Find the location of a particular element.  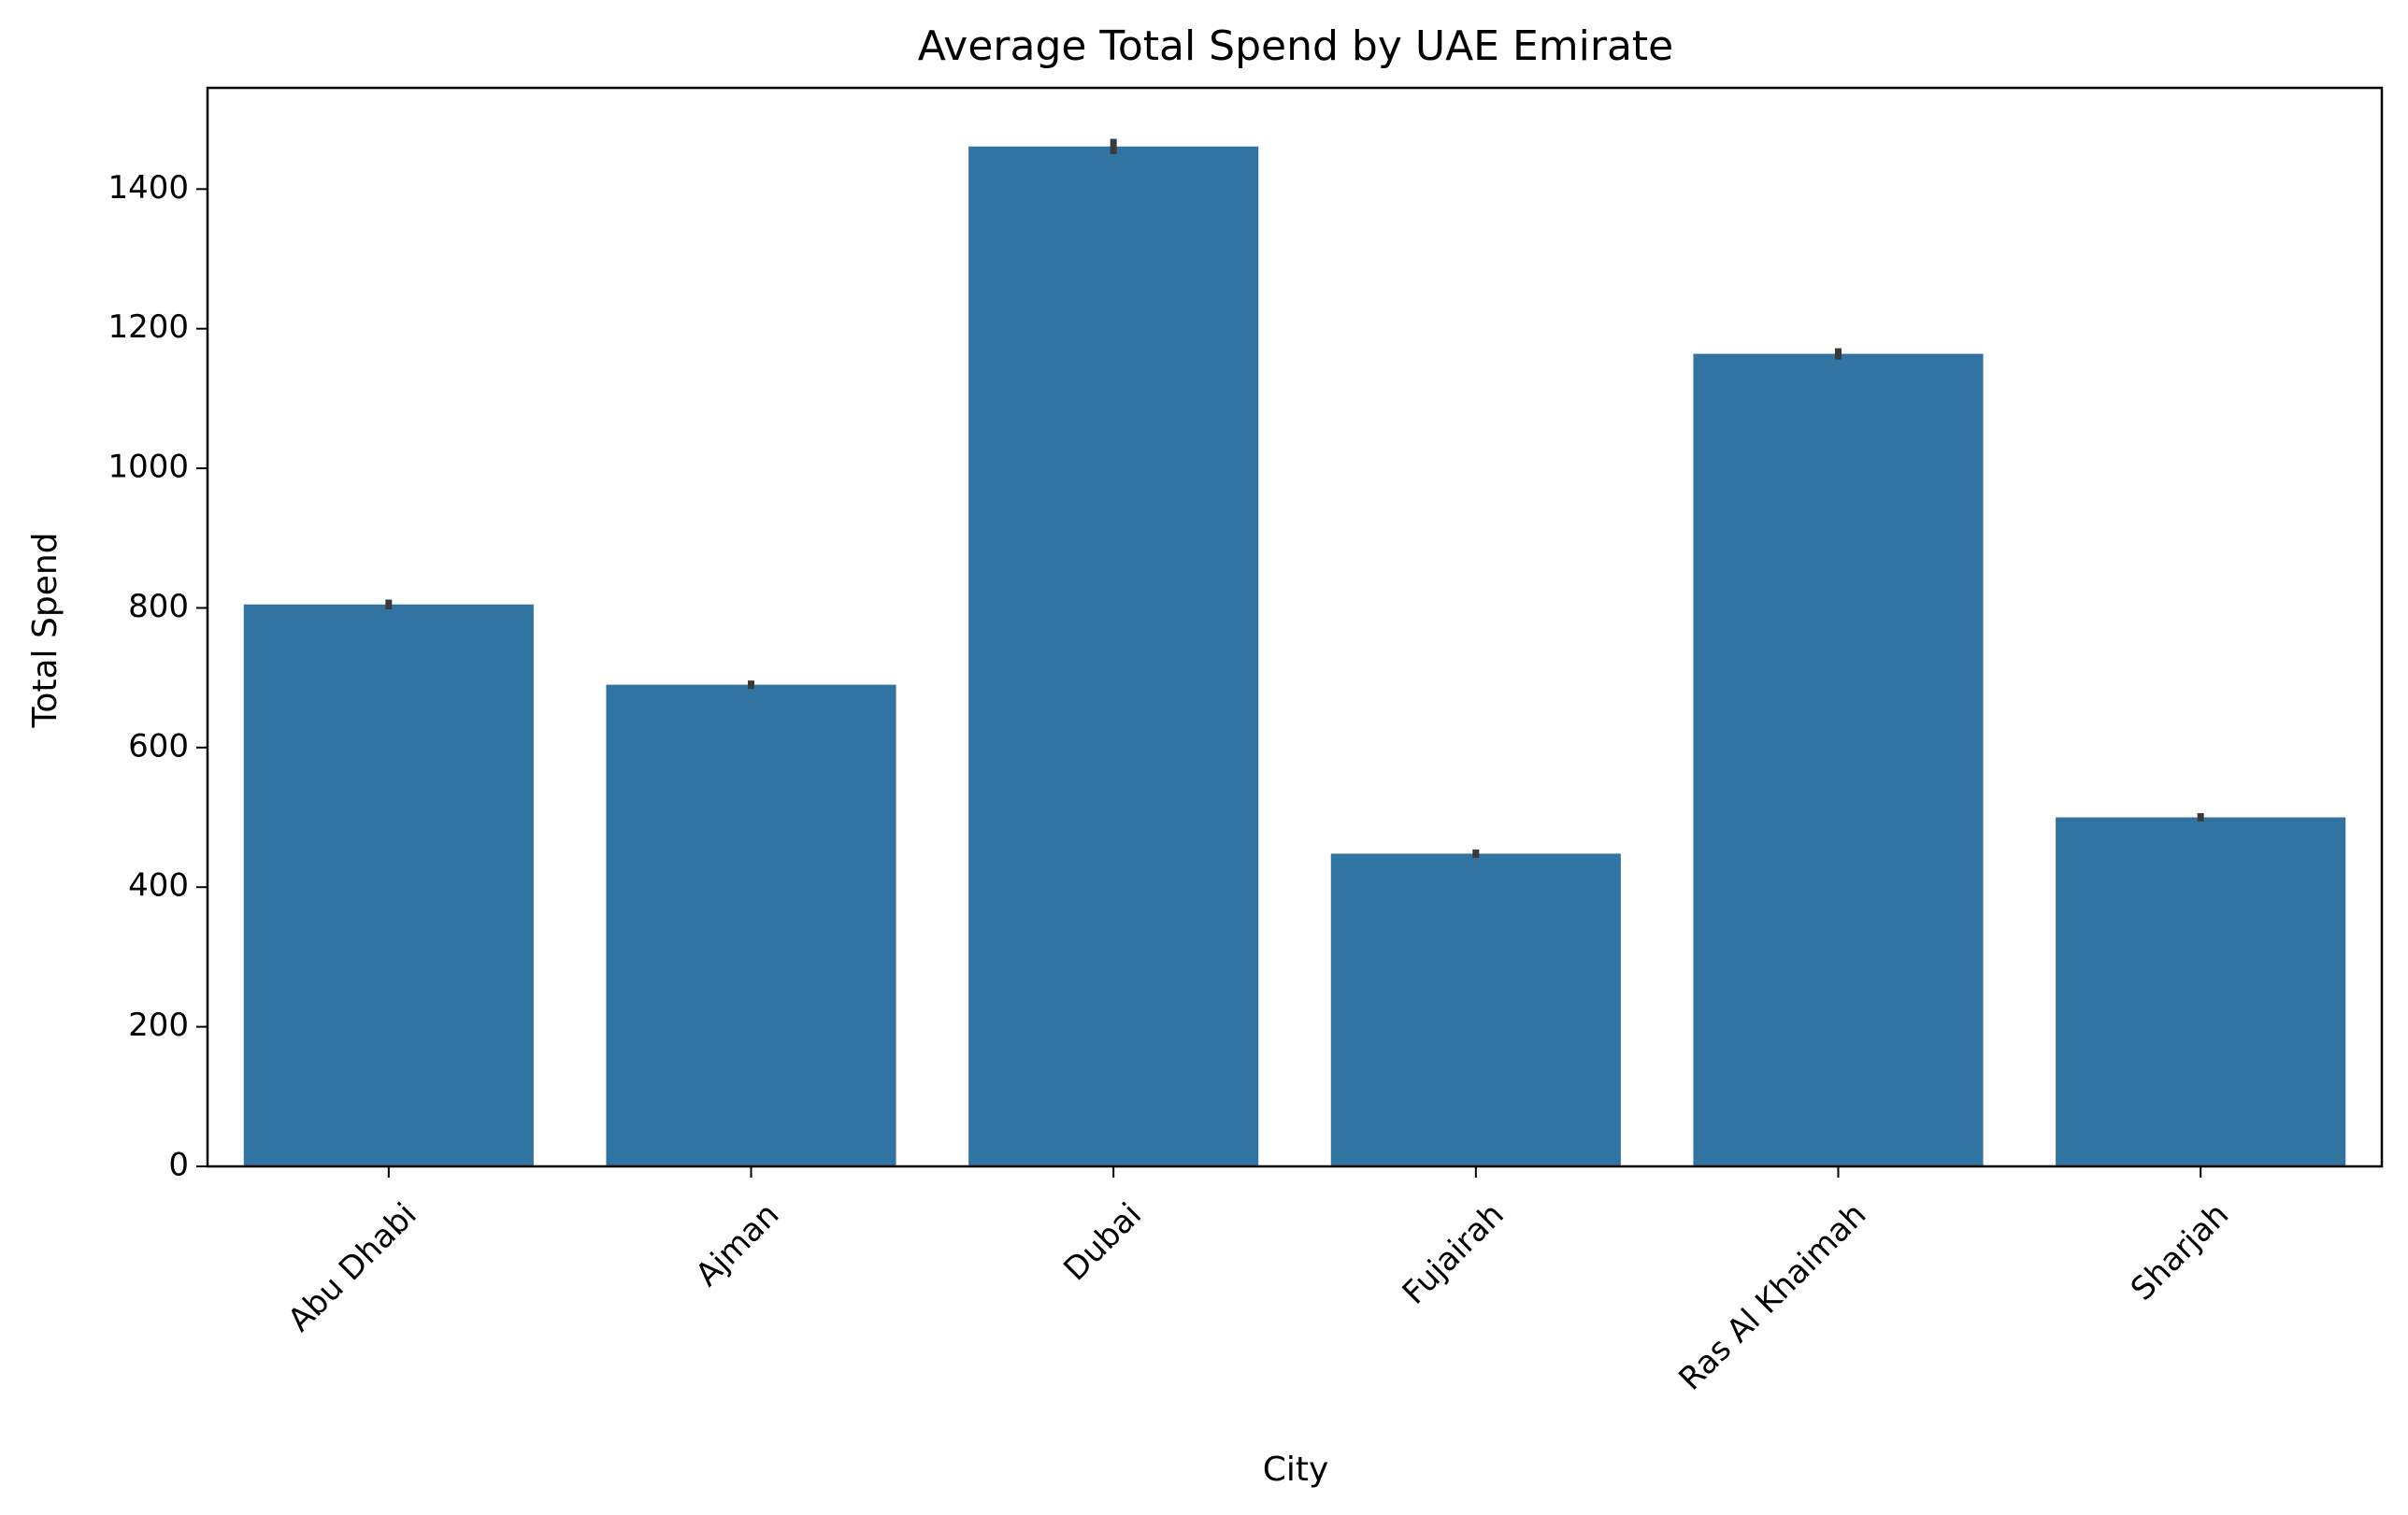

y-tick-label: 600 is located at coordinates (158, 746).